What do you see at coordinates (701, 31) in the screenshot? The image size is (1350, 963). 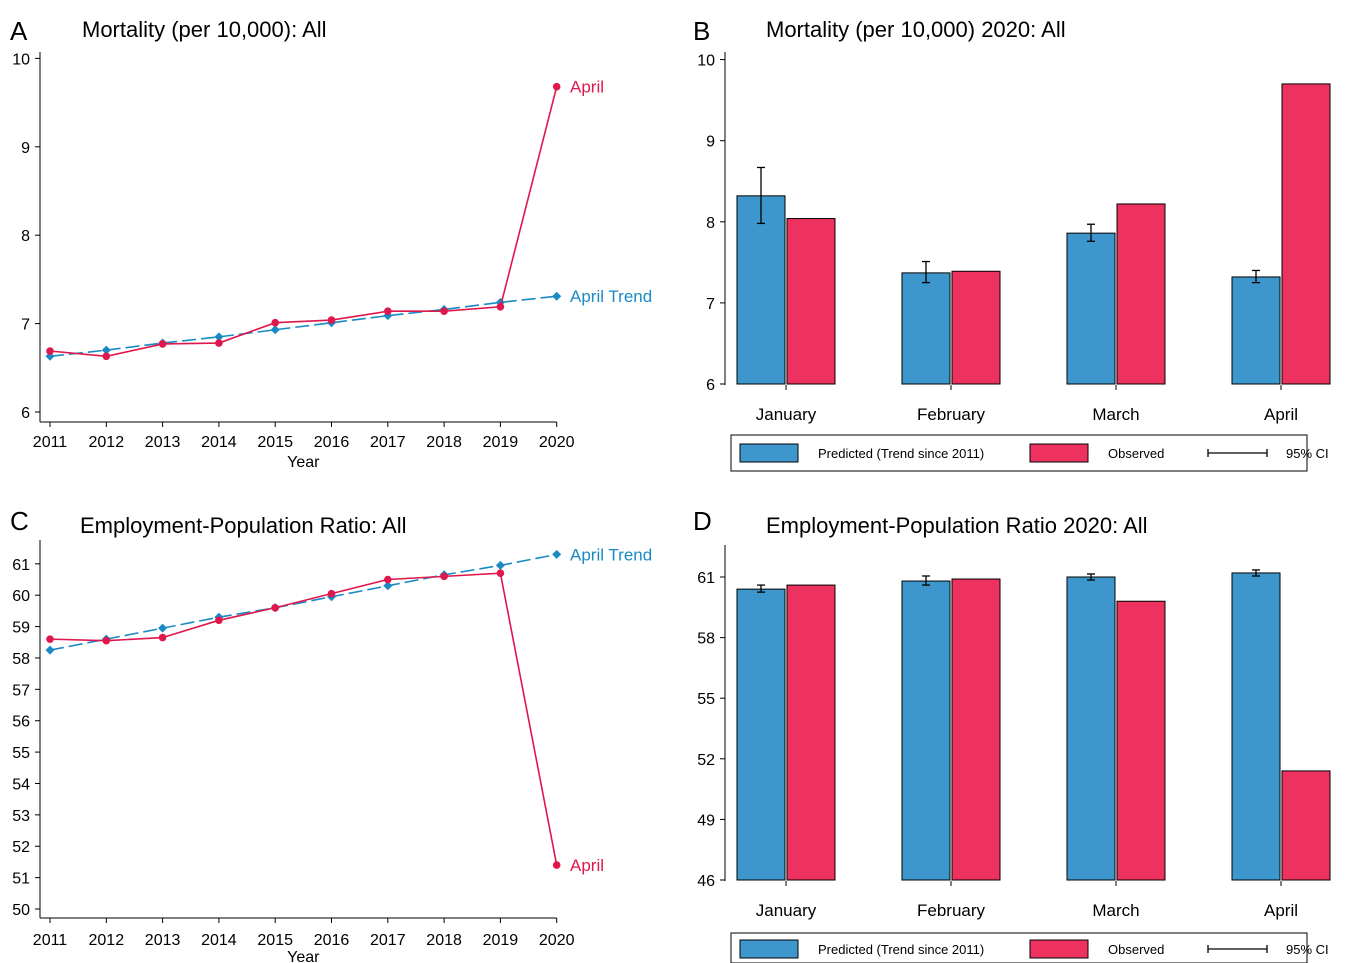 I see `panel-letter: B` at bounding box center [701, 31].